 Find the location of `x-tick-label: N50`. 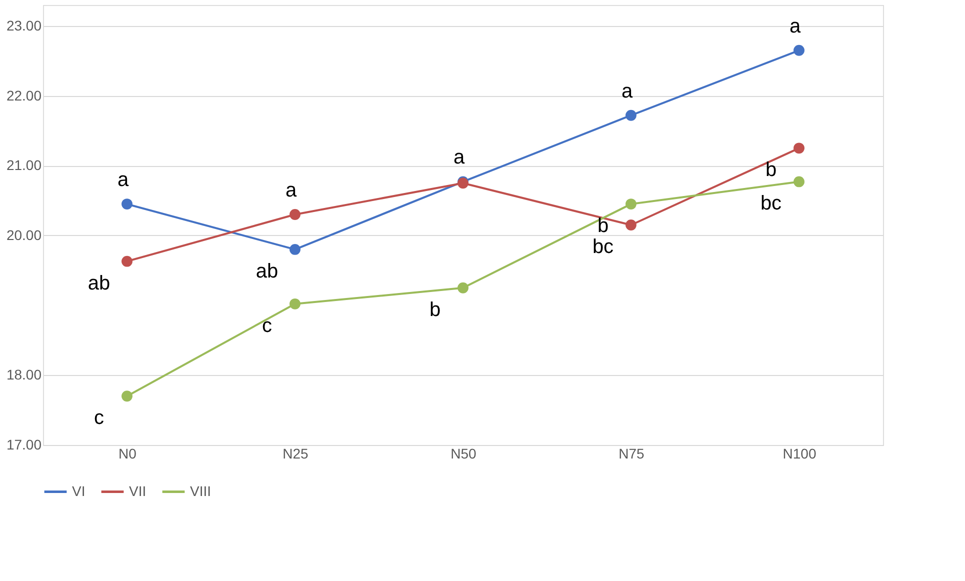

x-tick-label: N50 is located at coordinates (463, 454).